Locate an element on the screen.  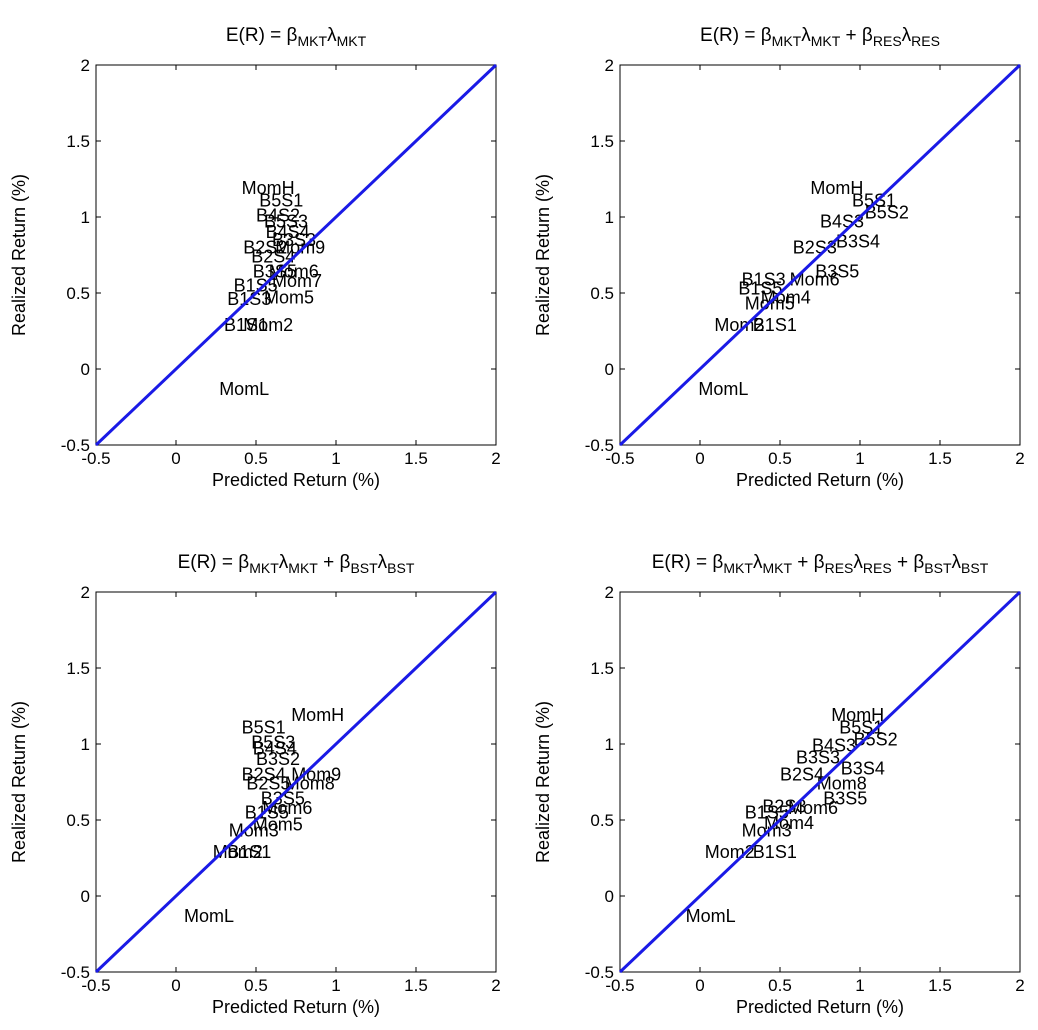
point-label: B1S5 is located at coordinates (256, 285).